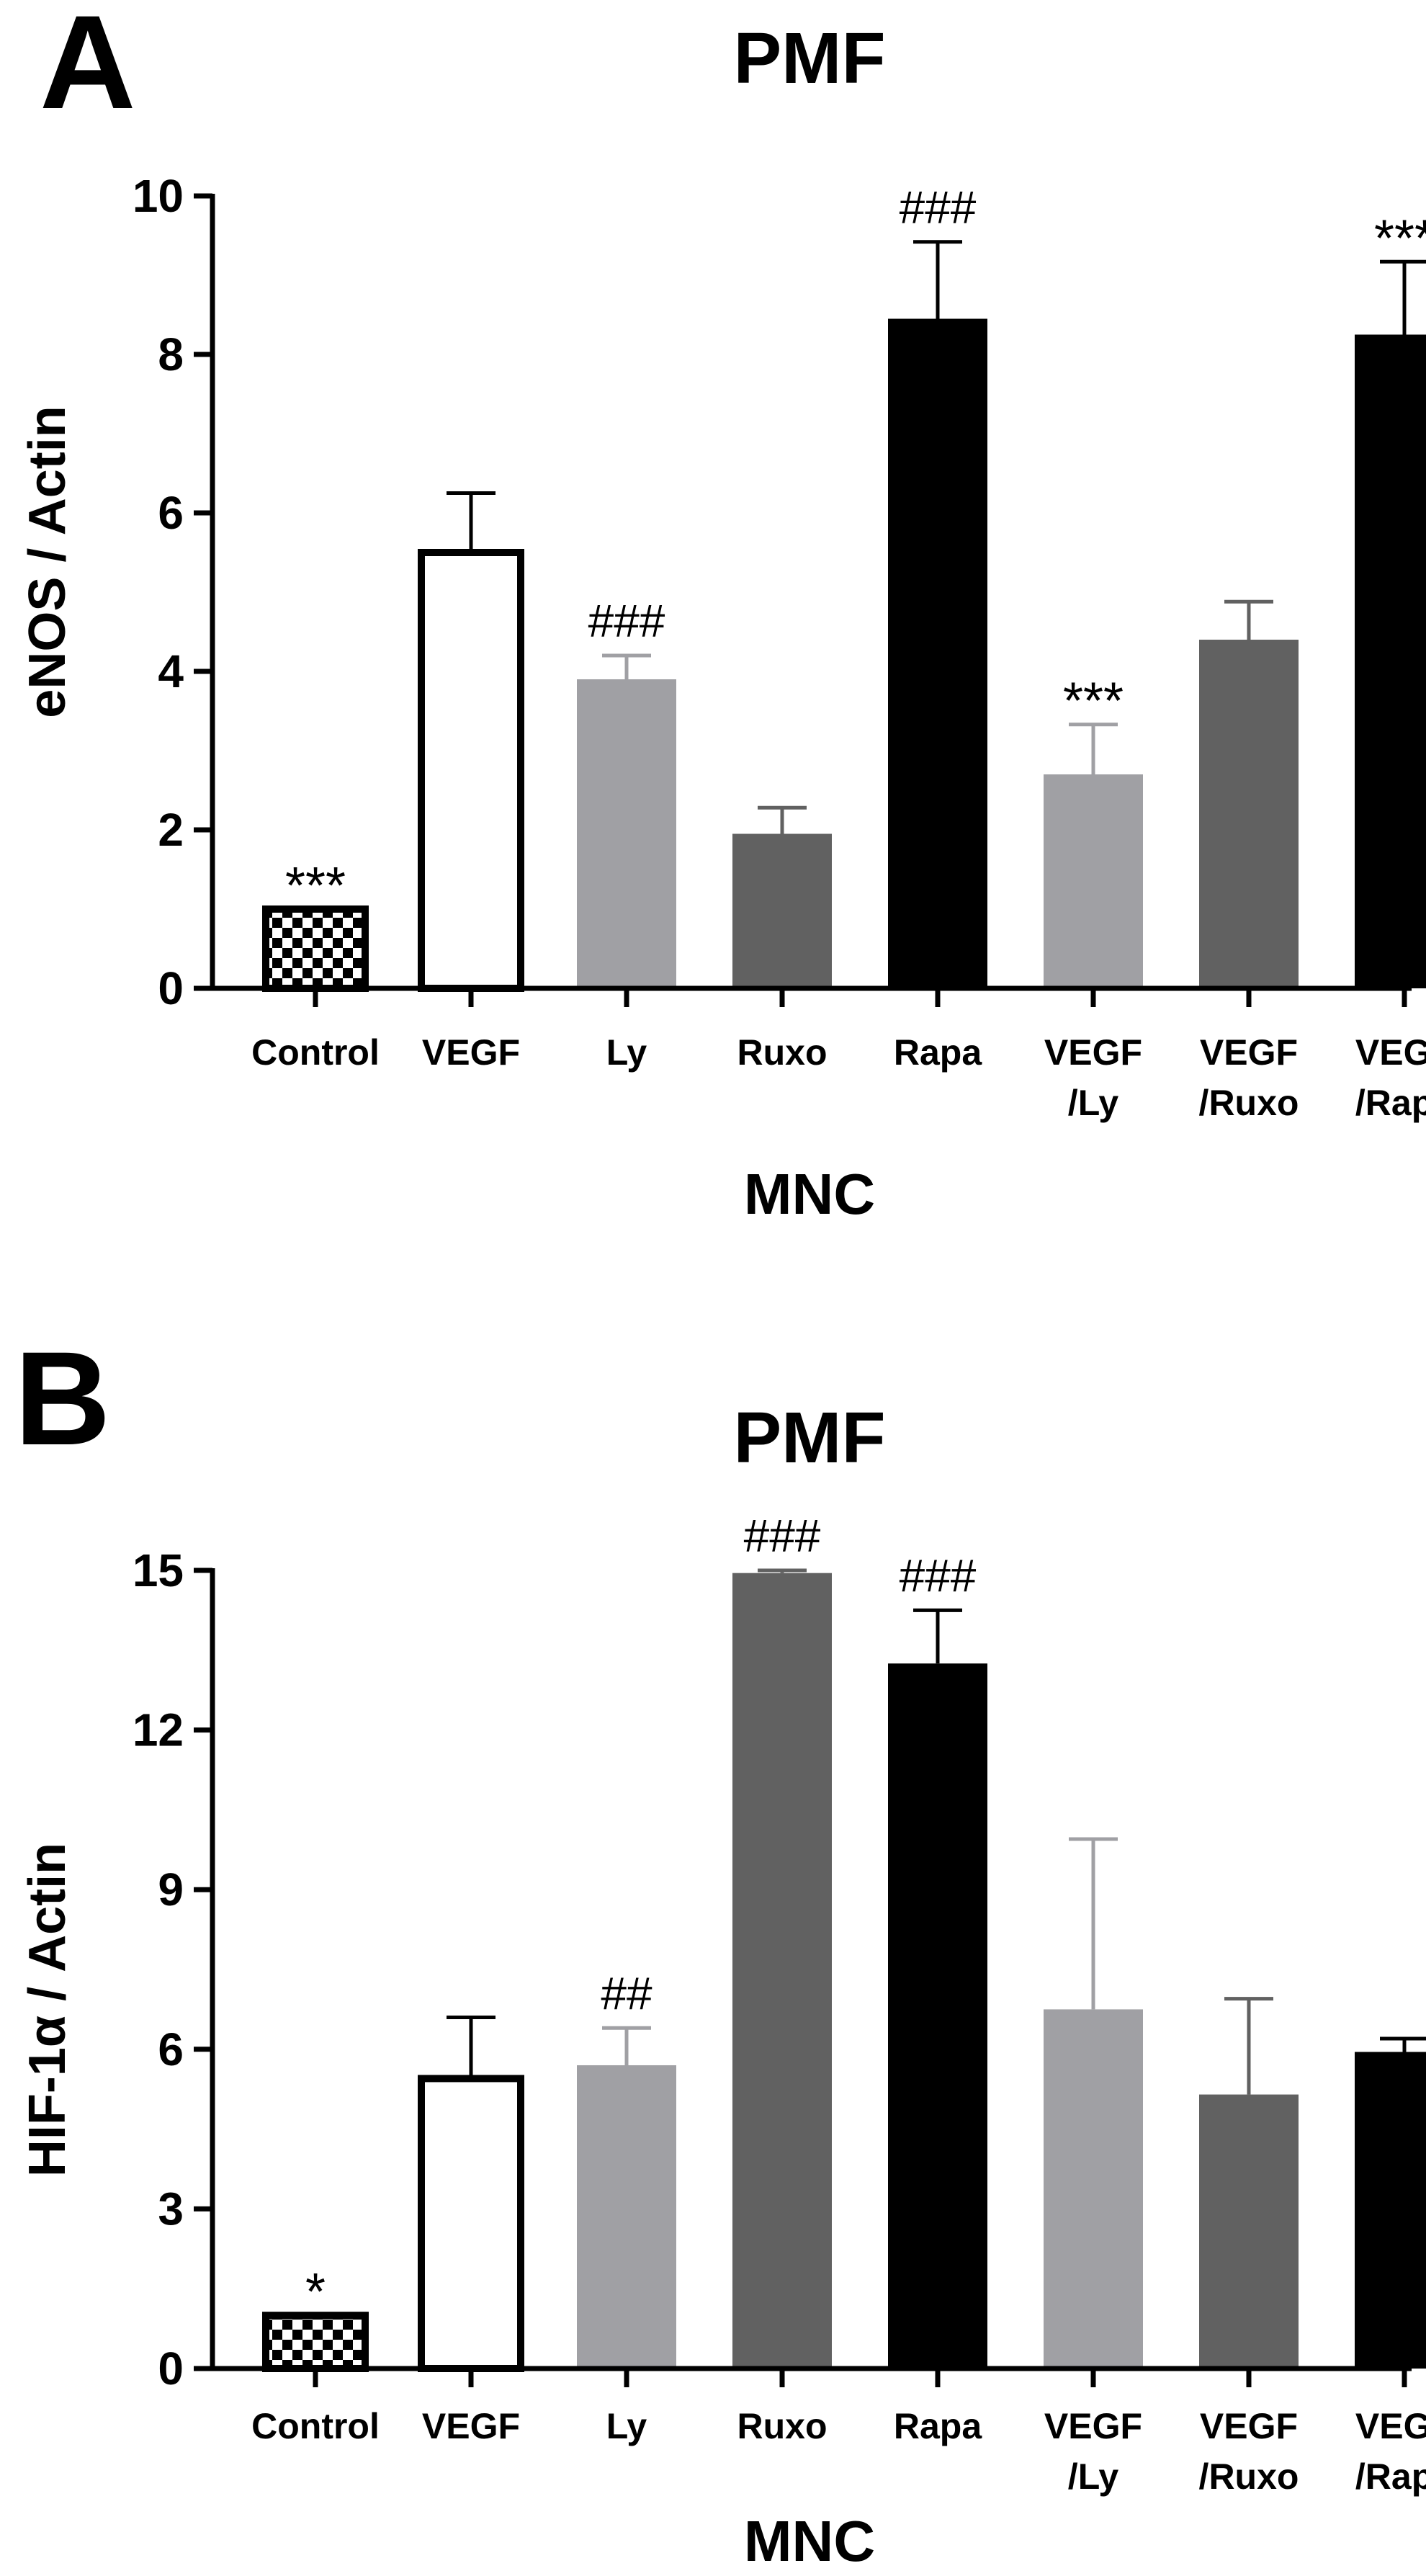 This screenshot has height=2576, width=1426. Describe the element at coordinates (47, 561) in the screenshot. I see `panel-a-y-axis-label: eNOS / Actin` at that location.